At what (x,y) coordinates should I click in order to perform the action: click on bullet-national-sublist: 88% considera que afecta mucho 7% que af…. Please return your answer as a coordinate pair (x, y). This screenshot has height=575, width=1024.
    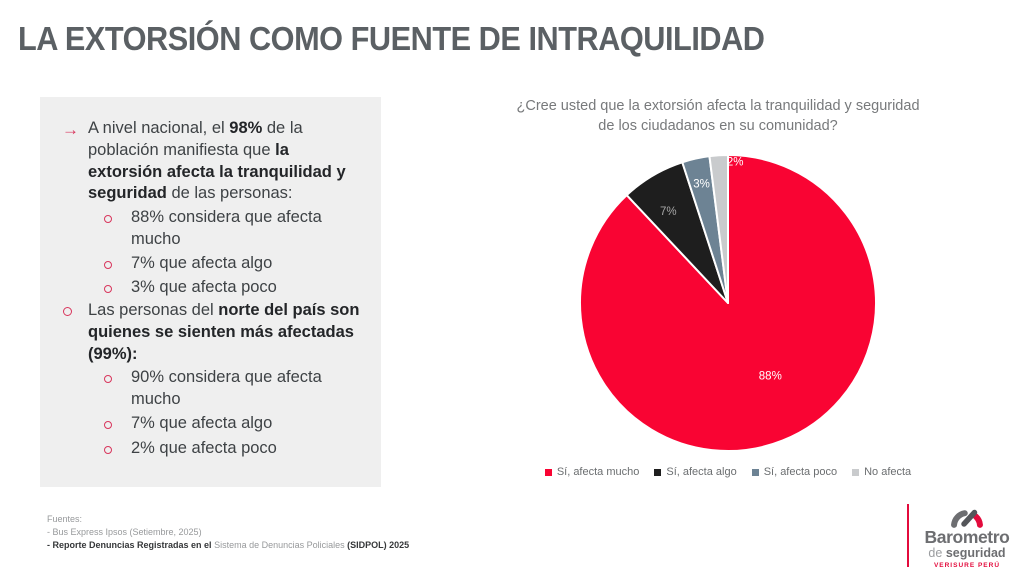
    Looking at the image, I should click on (234, 253).